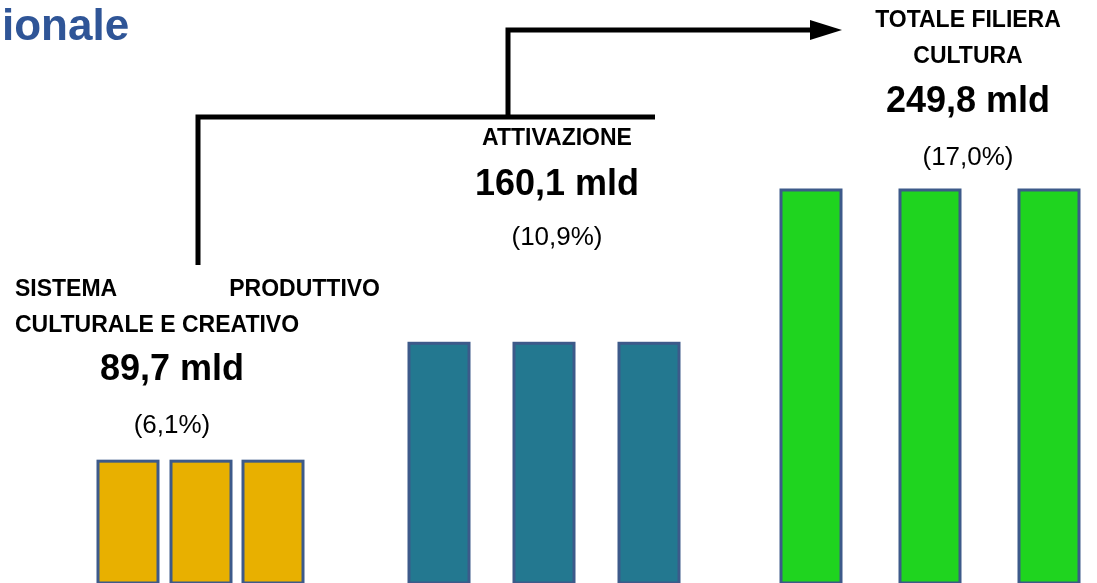 Image resolution: width=1097 pixels, height=583 pixels. What do you see at coordinates (557, 182) in the screenshot?
I see `annotation: 160,1 mld` at bounding box center [557, 182].